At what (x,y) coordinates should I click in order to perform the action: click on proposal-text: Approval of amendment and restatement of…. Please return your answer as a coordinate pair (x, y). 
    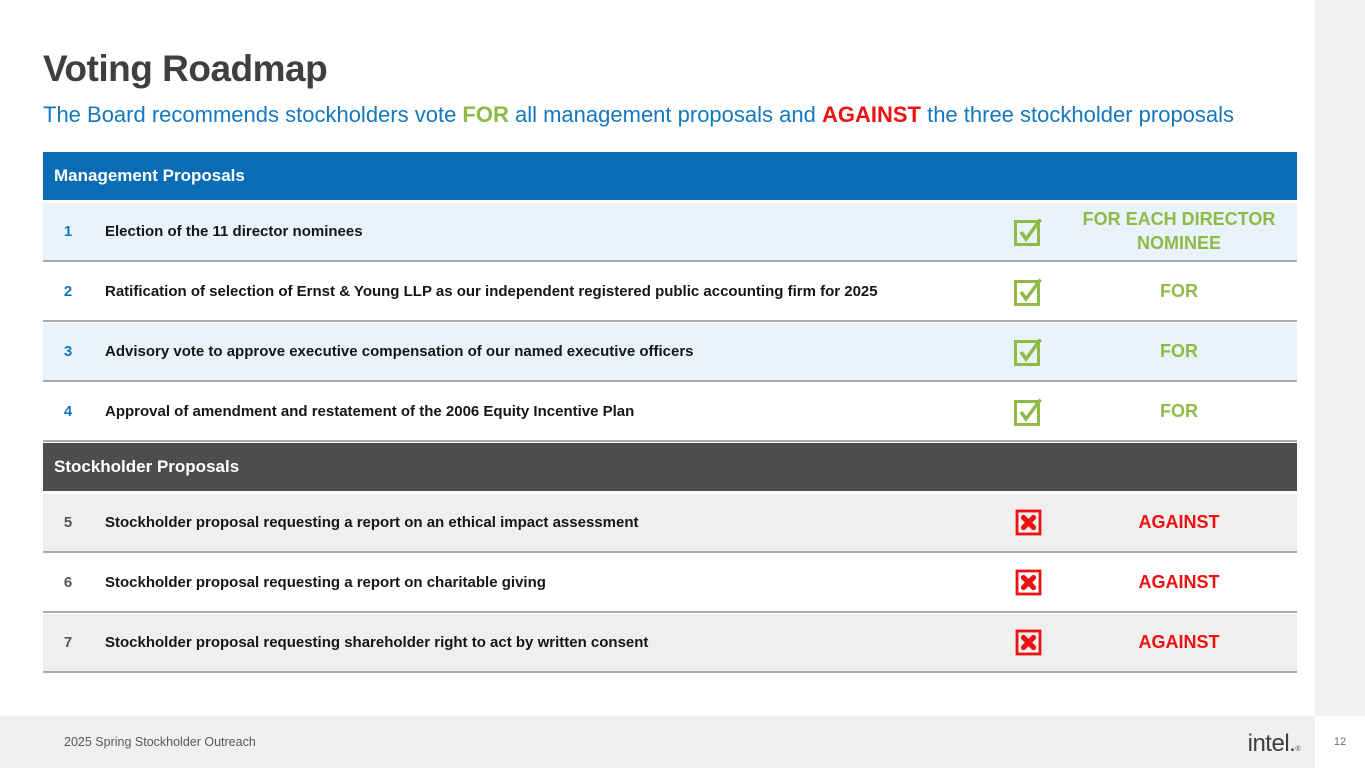
    Looking at the image, I should click on (370, 411).